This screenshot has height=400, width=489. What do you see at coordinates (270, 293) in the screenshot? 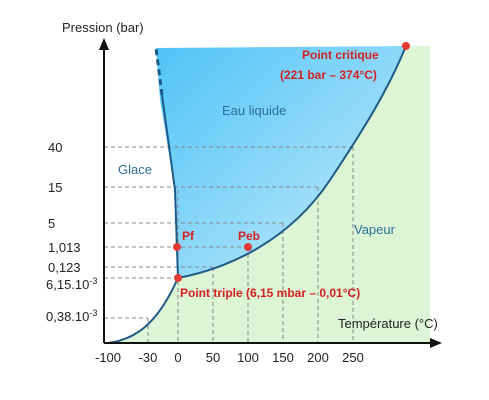
I see `triple-point-label: Point triple (6,15 mbar – 0,01°C)` at bounding box center [270, 293].